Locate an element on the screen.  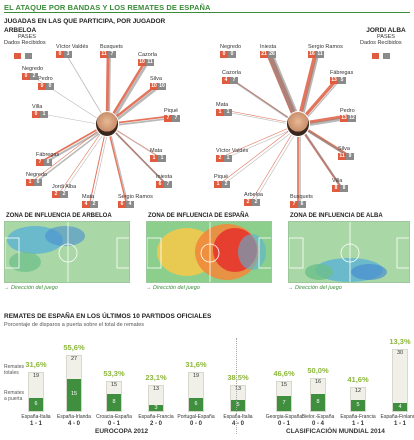
received-value: 12 is located at coordinates (352, 118).